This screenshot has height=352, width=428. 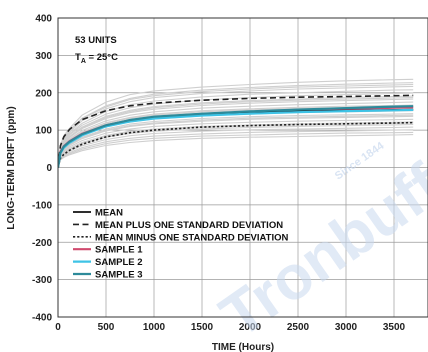 I want to click on x-tick-label: 3000, so click(x=346, y=327).